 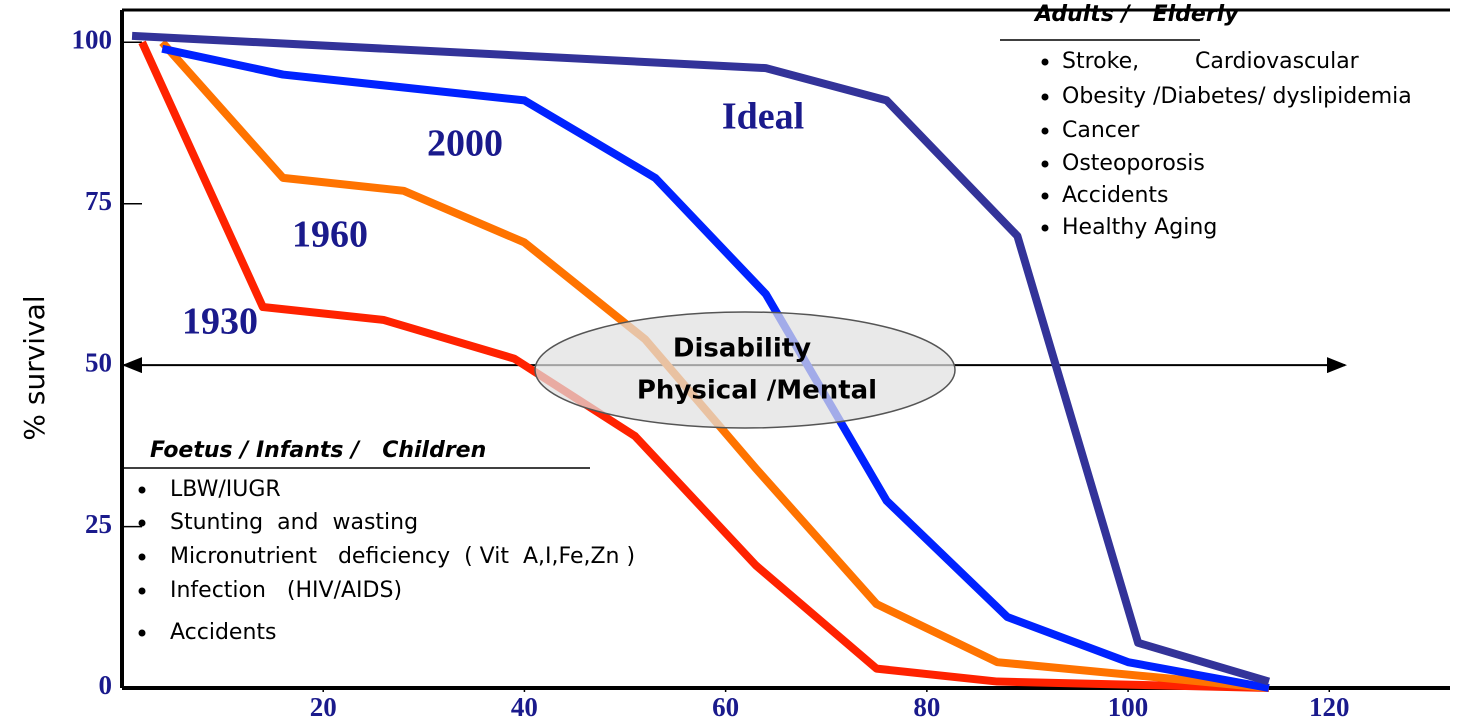 I want to click on box-item: Stunting and wasting, so click(x=294, y=522).